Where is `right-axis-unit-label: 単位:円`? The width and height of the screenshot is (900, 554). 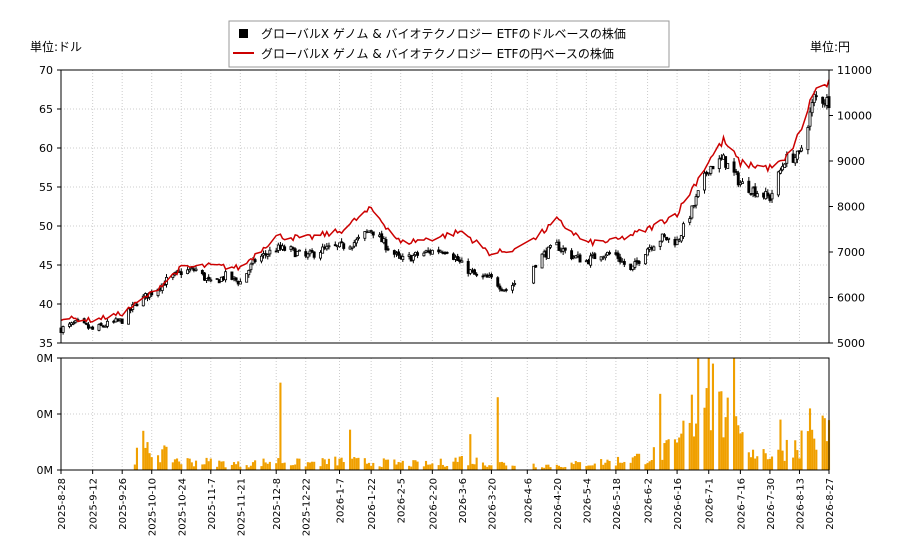
right-axis-unit-label: 単位:円 is located at coordinates (830, 46).